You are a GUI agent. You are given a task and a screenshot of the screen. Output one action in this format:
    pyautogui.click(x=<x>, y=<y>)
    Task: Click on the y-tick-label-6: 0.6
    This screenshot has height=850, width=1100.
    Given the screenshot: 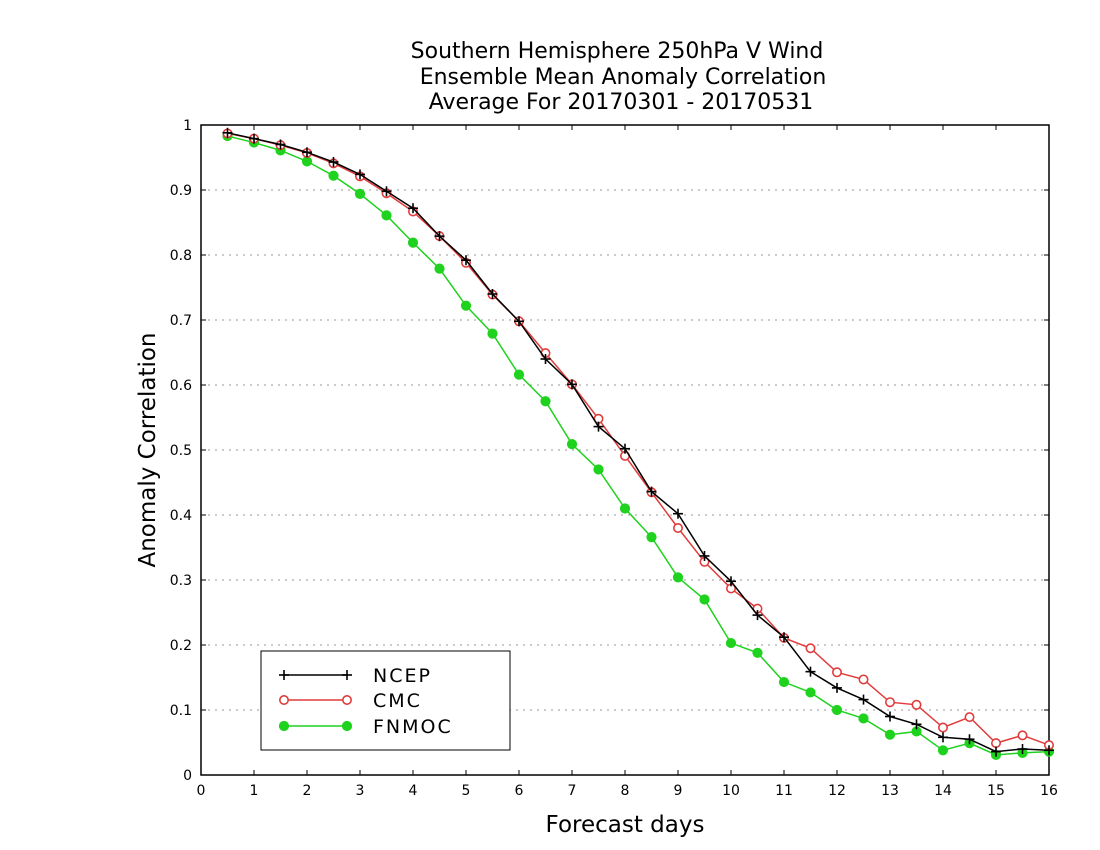 What is the action you would take?
    pyautogui.click(x=181, y=386)
    